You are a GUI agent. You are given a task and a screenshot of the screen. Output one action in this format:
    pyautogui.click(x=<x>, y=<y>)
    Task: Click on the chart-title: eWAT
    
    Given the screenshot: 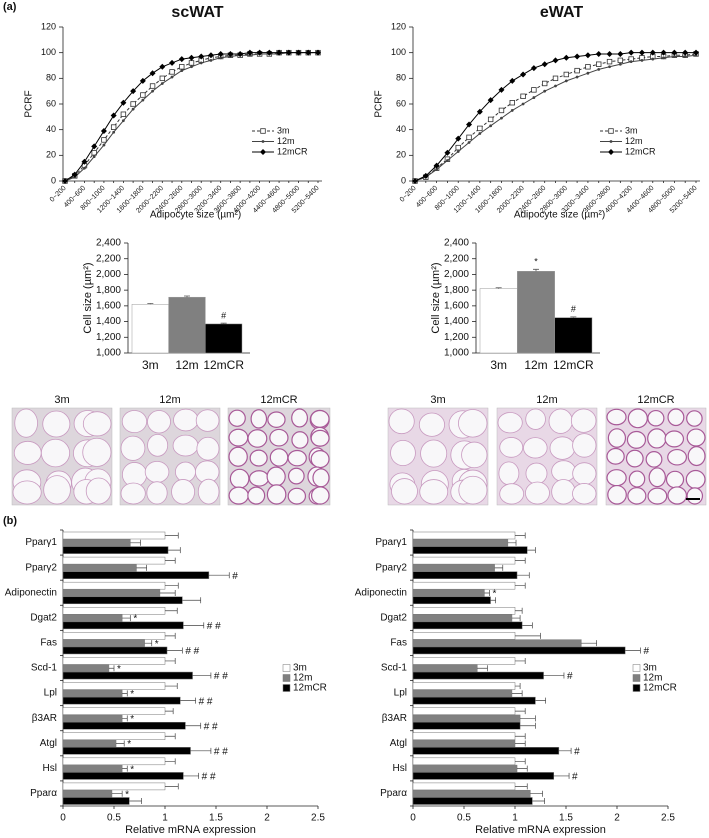 What is the action you would take?
    pyautogui.click(x=561, y=12)
    